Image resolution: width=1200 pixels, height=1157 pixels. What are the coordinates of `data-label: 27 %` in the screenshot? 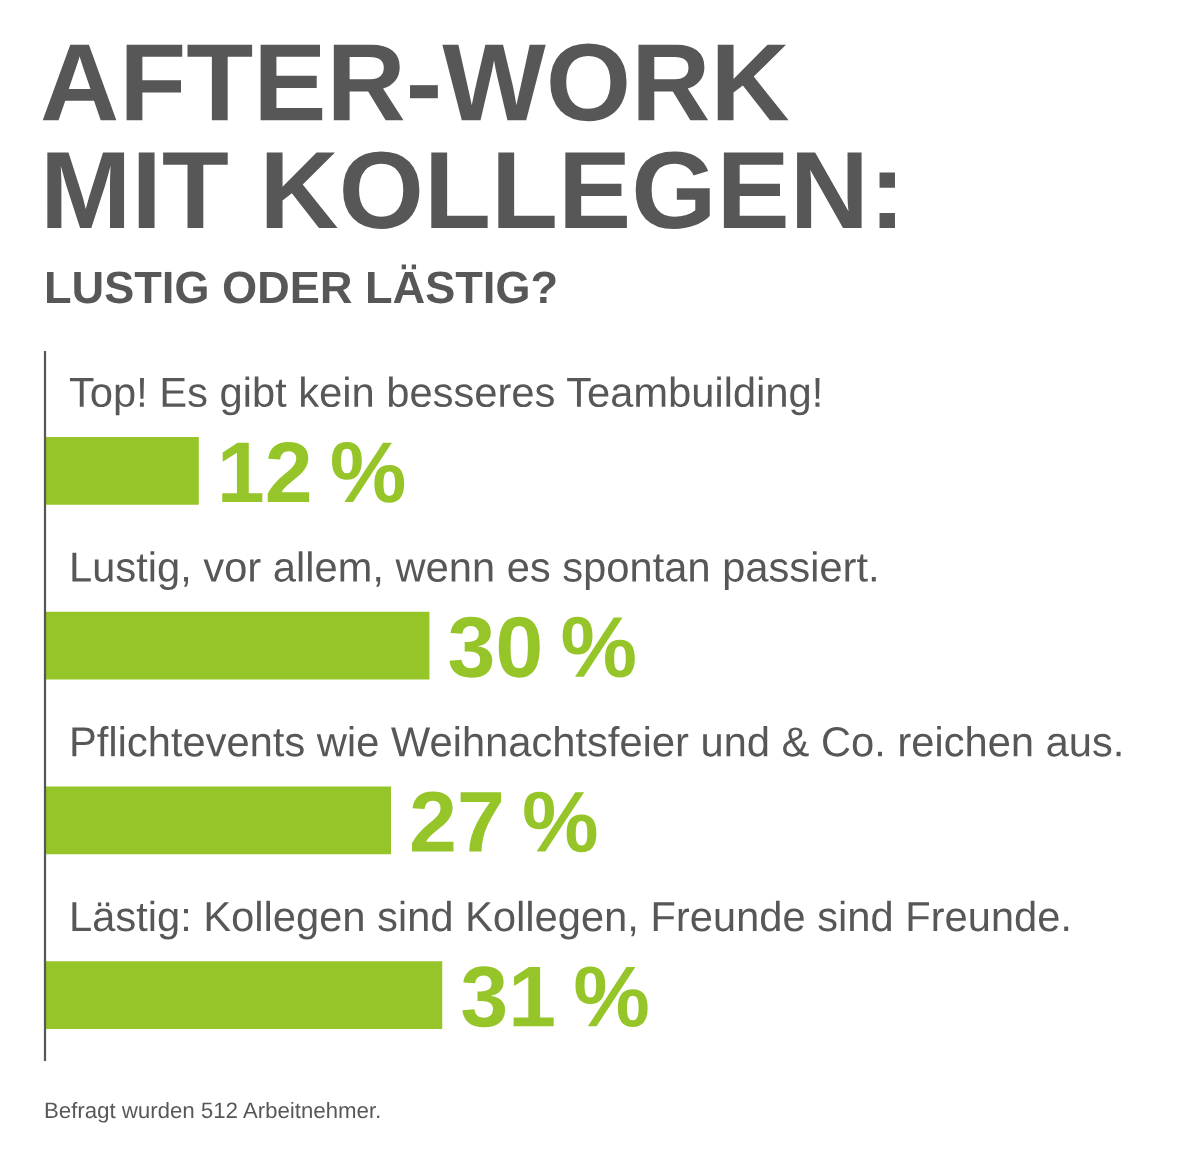 It's located at (504, 822).